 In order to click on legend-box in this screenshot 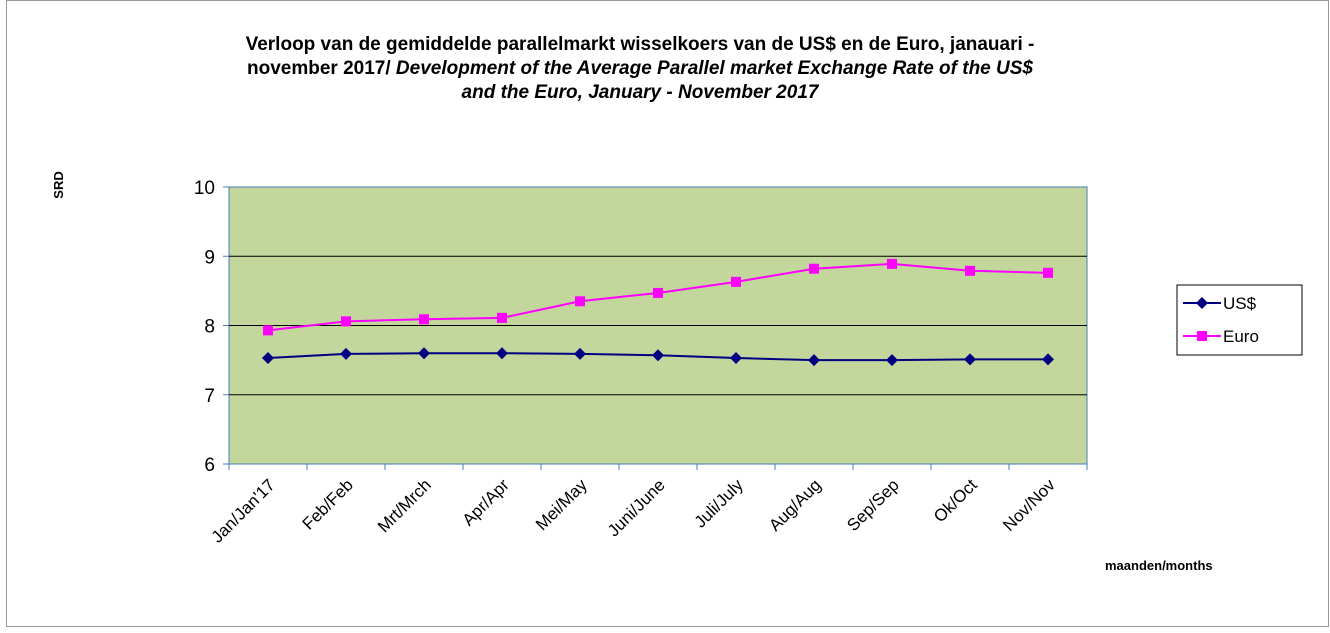, I will do `click(1239, 320)`.